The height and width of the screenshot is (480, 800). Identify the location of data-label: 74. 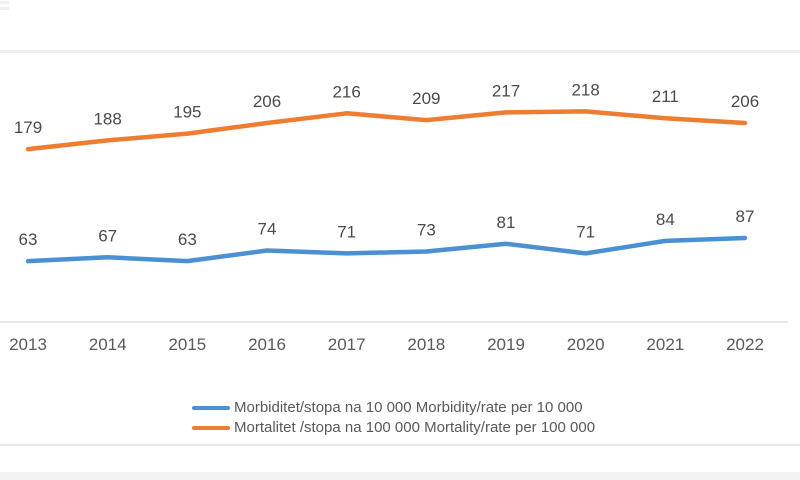
(267, 229).